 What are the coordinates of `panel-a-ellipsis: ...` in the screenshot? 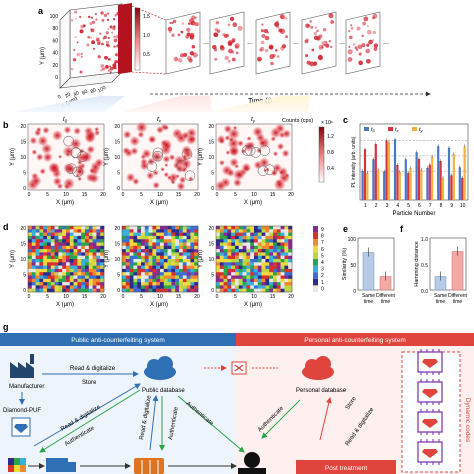 It's located at (296, 42).